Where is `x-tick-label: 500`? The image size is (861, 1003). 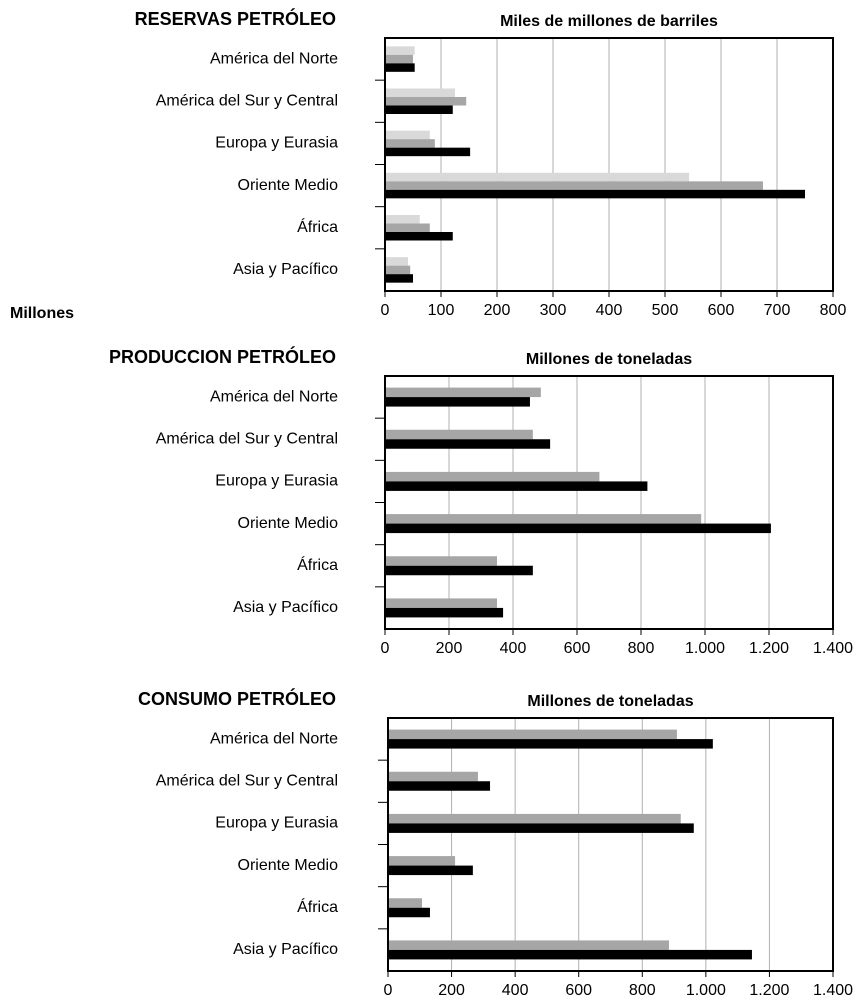 x-tick-label: 500 is located at coordinates (665, 310).